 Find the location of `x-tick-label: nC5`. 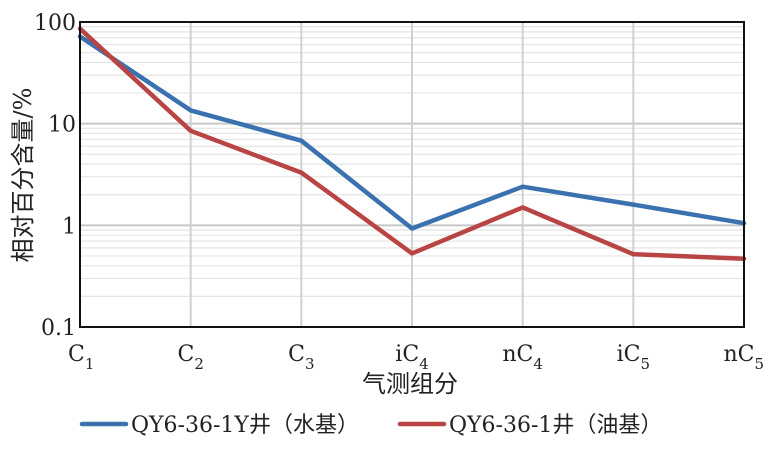

x-tick-label: nC5 is located at coordinates (743, 357).